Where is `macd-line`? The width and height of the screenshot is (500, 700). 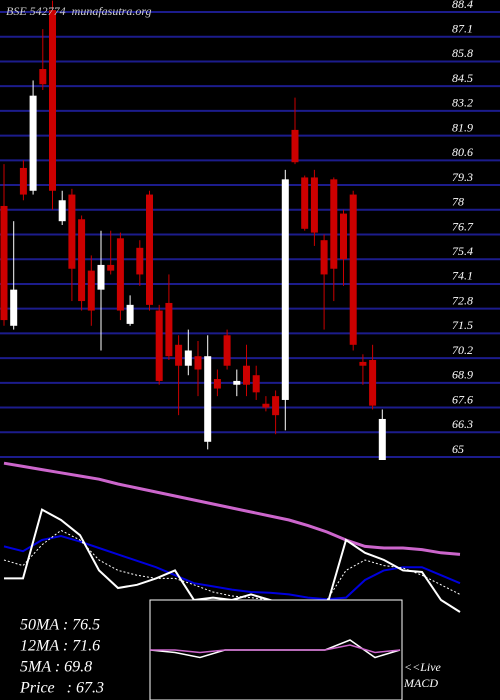
macd-line is located at coordinates (275, 649).